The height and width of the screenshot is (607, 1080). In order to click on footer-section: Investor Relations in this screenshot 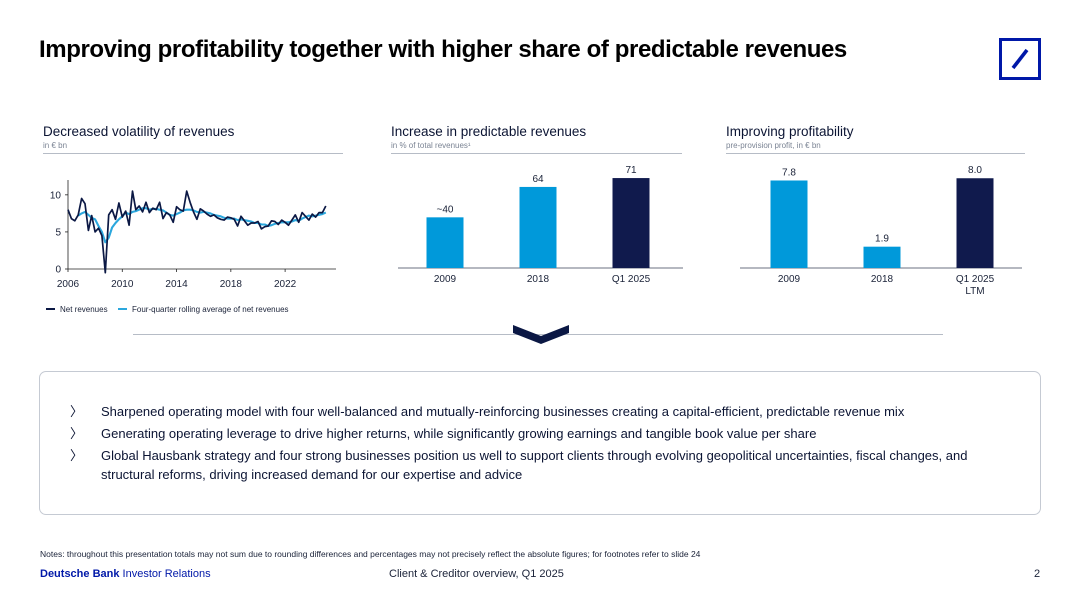, I will do `click(166, 574)`.